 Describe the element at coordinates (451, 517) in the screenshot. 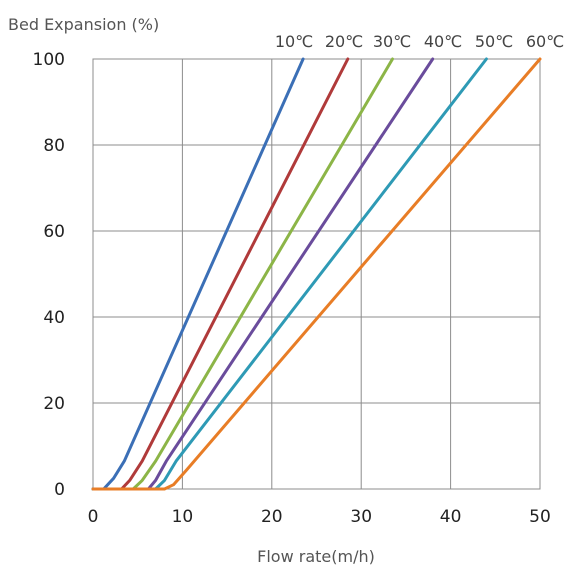

I see `x-tick-label: 40` at that location.